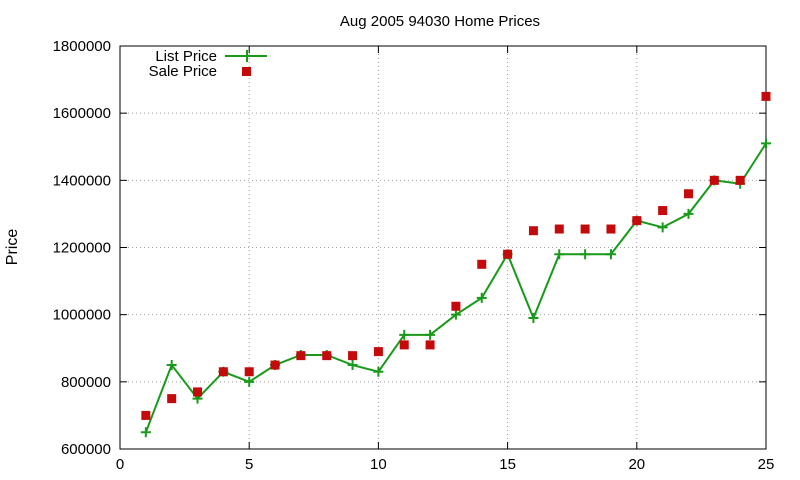 The height and width of the screenshot is (480, 800). Describe the element at coordinates (378, 464) in the screenshot. I see `x-tick-label: 10` at that location.